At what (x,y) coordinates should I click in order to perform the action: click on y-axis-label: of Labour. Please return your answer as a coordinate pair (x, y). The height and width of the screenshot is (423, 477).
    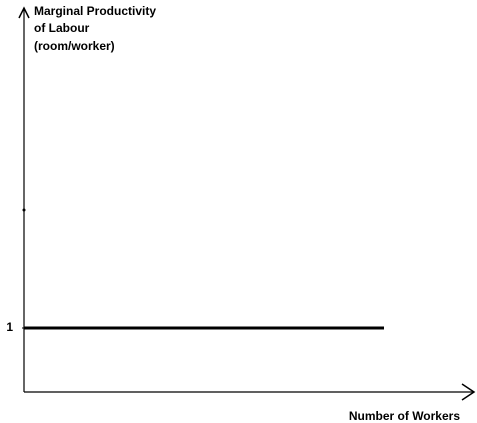
    Looking at the image, I should click on (62, 28).